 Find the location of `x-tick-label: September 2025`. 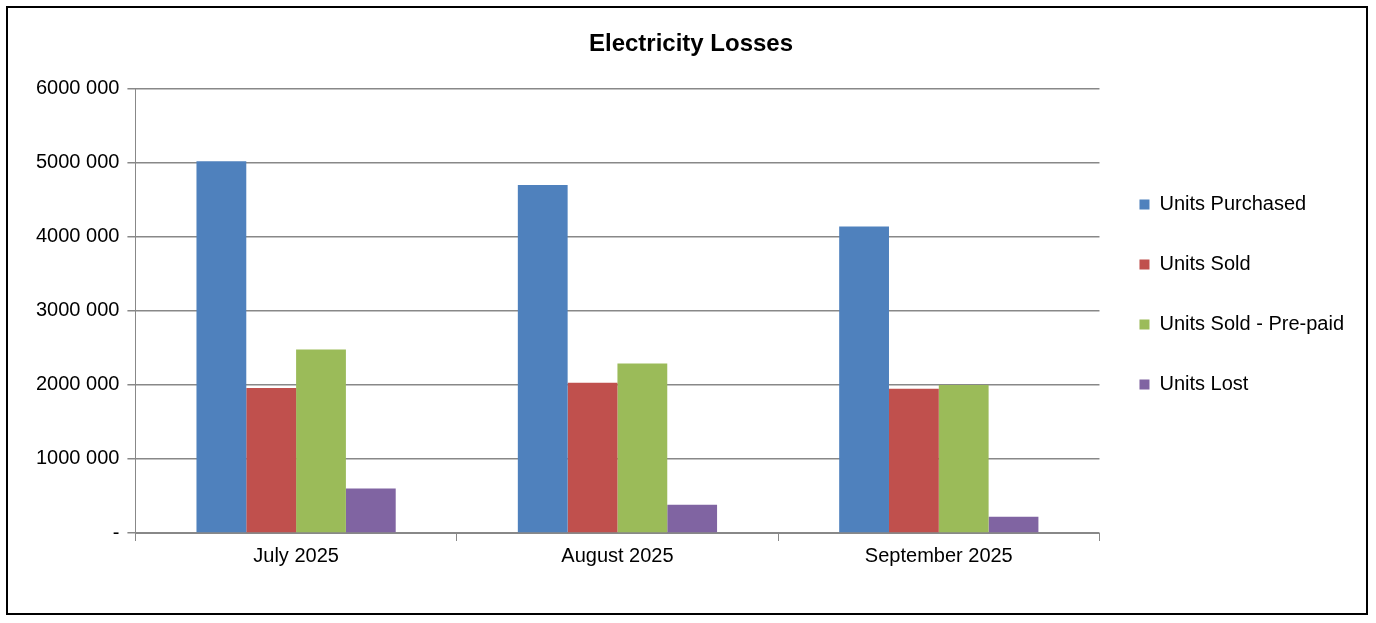

x-tick-label: September 2025 is located at coordinates (938, 554).